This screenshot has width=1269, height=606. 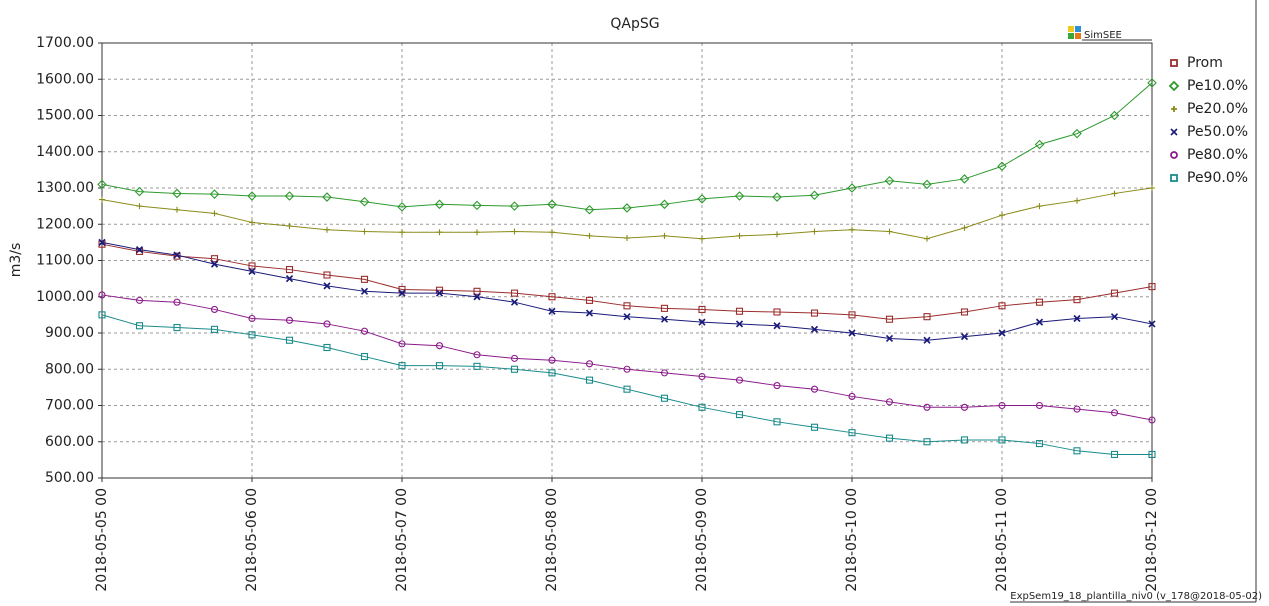 What do you see at coordinates (1205, 63) in the screenshot?
I see `legend-label: Prom` at bounding box center [1205, 63].